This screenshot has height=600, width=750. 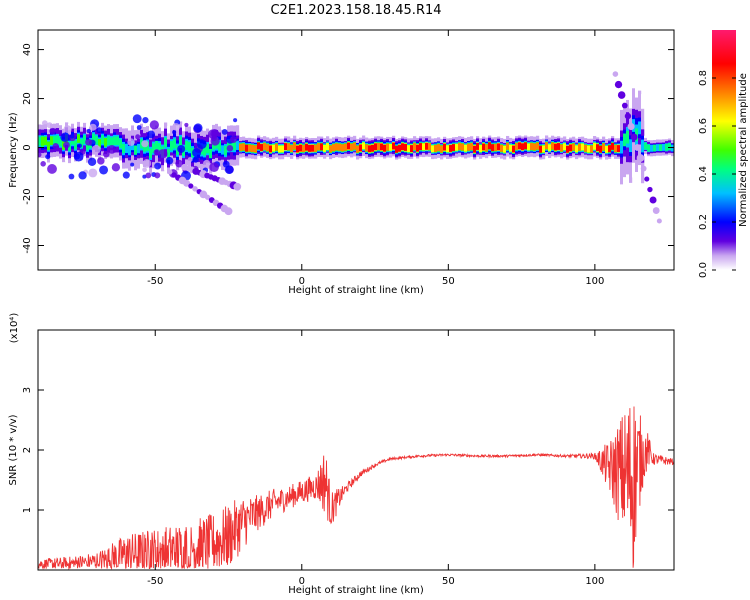 What do you see at coordinates (448, 281) in the screenshot?
I see `spectrogram-x-tick-label: 50` at bounding box center [448, 281].